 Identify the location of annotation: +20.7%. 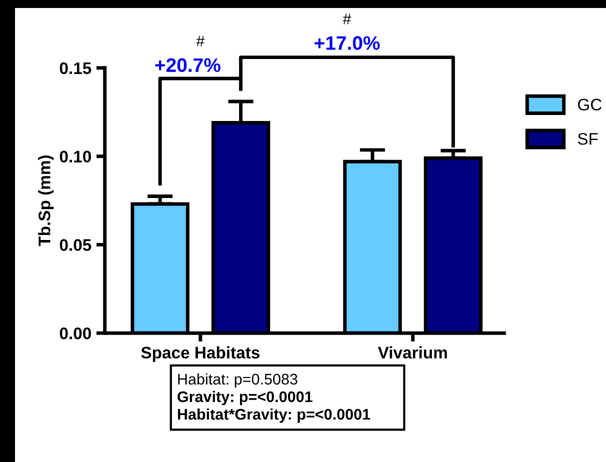
(187, 65).